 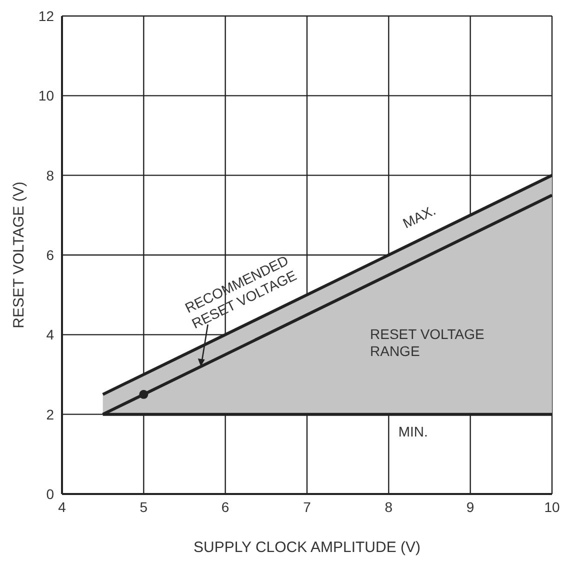 I want to click on x-tick-label: 8, so click(x=388, y=506).